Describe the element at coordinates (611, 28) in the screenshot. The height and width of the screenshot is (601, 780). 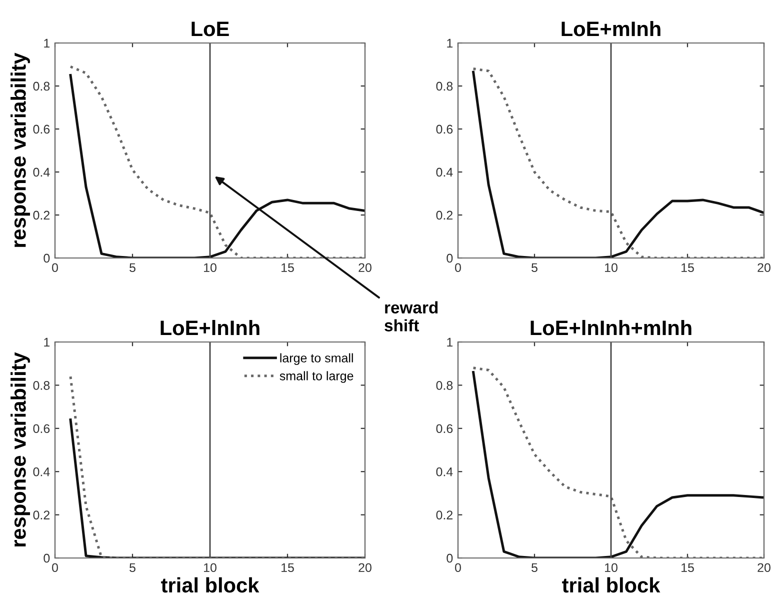
I see `chart-title: LoE+mInh` at that location.